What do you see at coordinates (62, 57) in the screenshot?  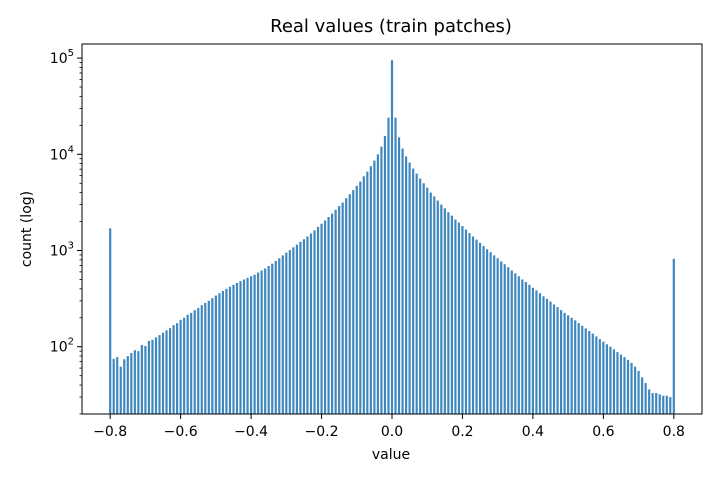 I see `y-tick-label-3: 10⁵` at bounding box center [62, 57].